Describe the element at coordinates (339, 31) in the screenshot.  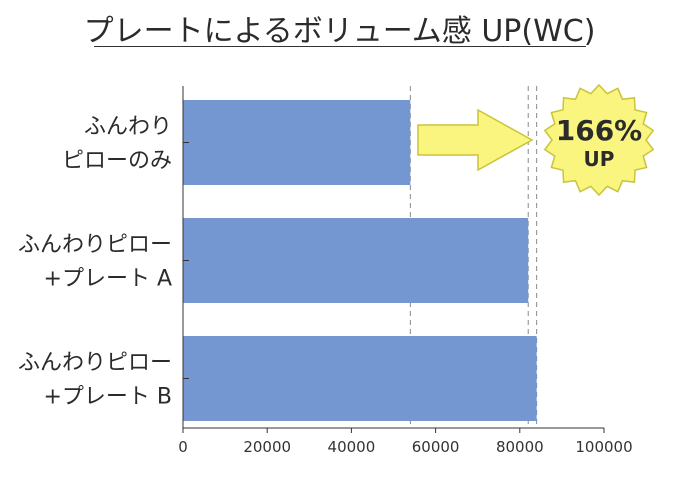
I see `chart-title: プレートによるボリューム感 UP(WC)` at that location.